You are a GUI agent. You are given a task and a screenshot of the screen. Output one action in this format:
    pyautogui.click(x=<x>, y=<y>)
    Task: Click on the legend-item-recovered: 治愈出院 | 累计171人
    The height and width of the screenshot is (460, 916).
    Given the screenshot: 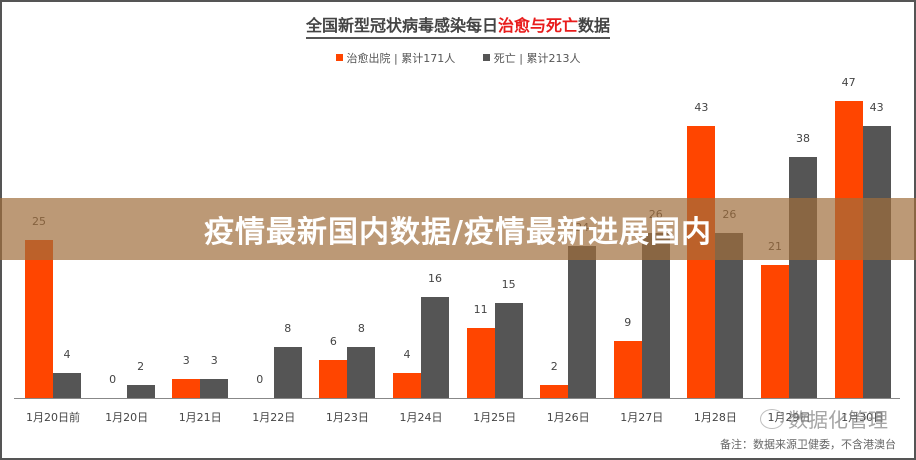 What is the action you would take?
    pyautogui.click(x=395, y=58)
    